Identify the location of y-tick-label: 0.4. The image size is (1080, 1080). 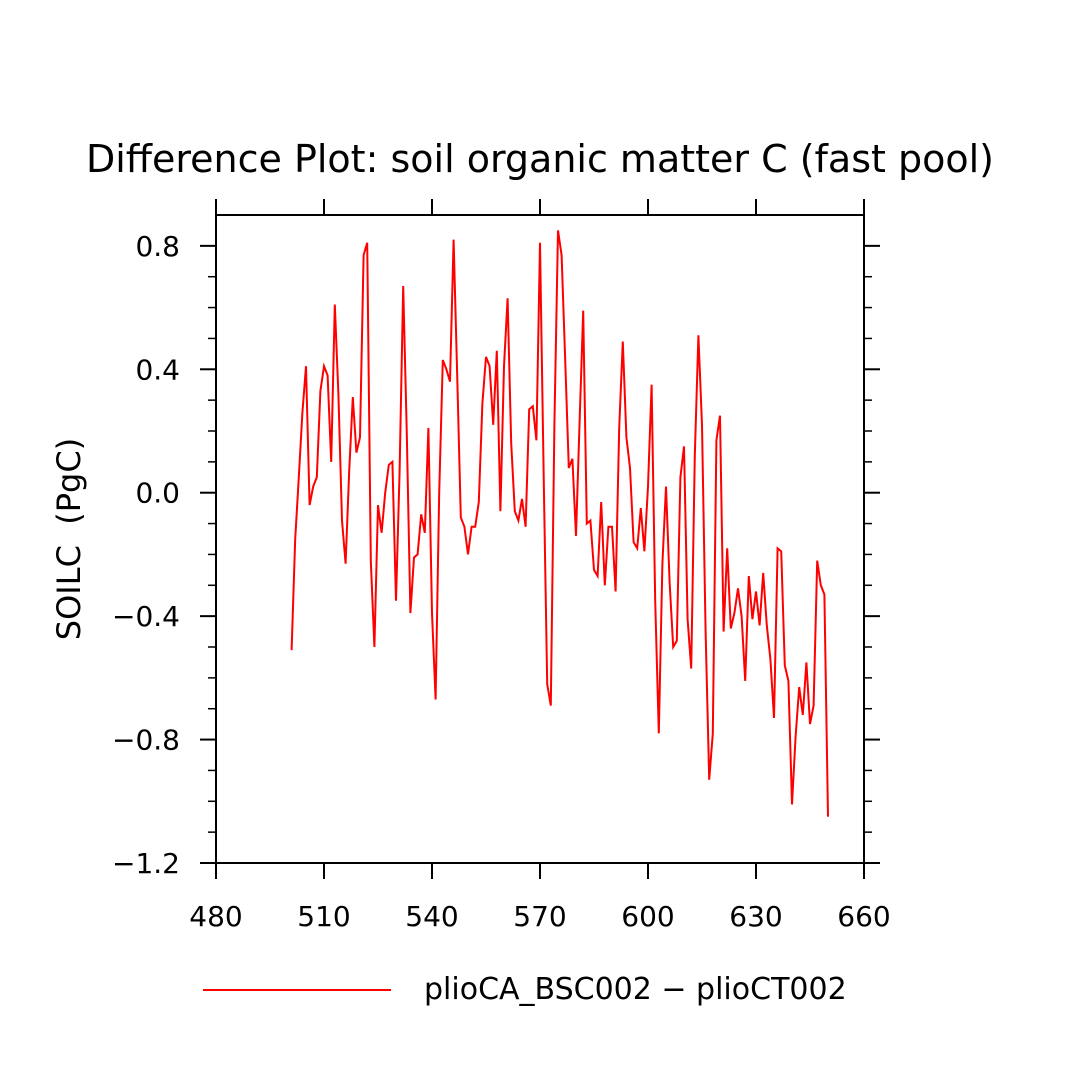
(157, 369).